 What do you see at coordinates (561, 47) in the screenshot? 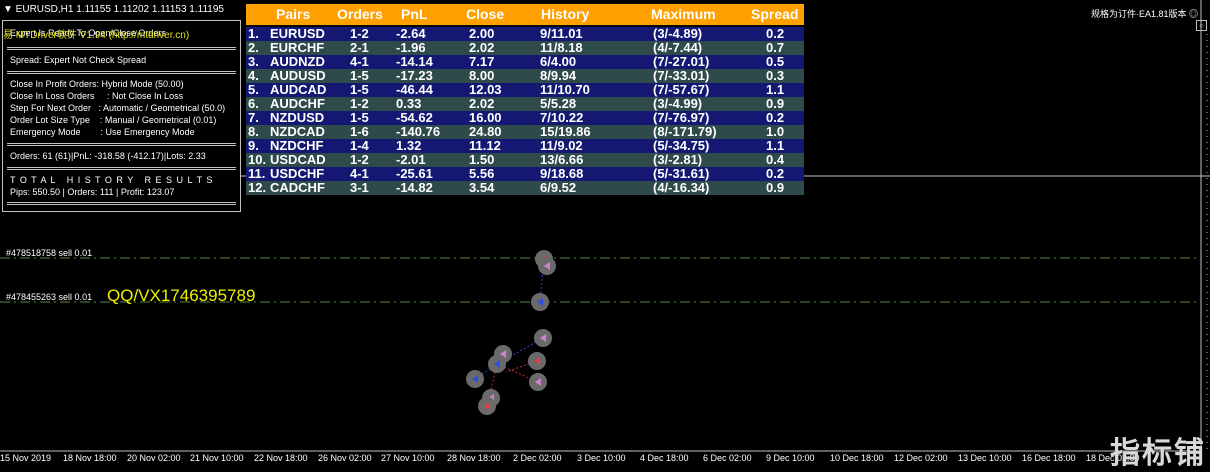
I see `table-cell: 11/8.18` at bounding box center [561, 47].